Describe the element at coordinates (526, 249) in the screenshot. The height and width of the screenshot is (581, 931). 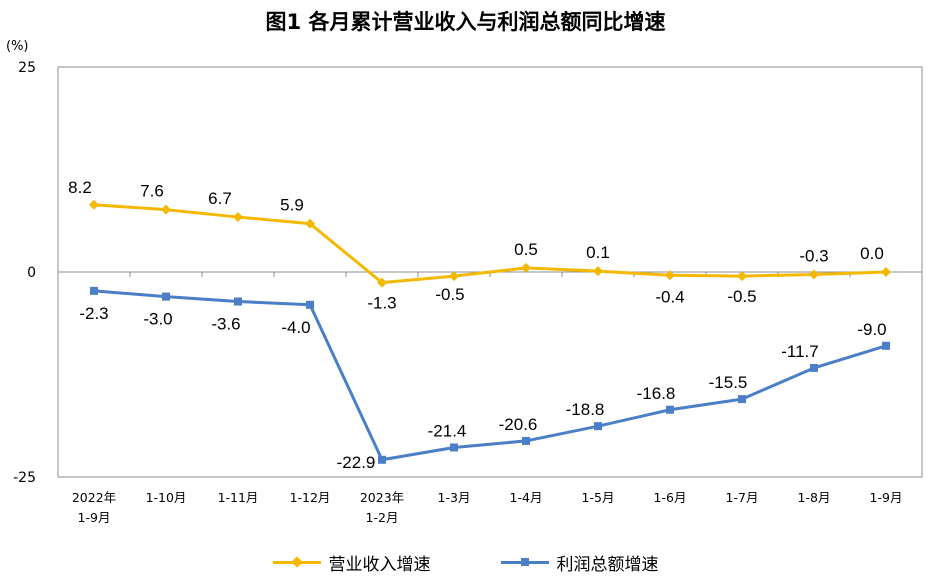
I see `data-label-revenue: 0.5` at that location.